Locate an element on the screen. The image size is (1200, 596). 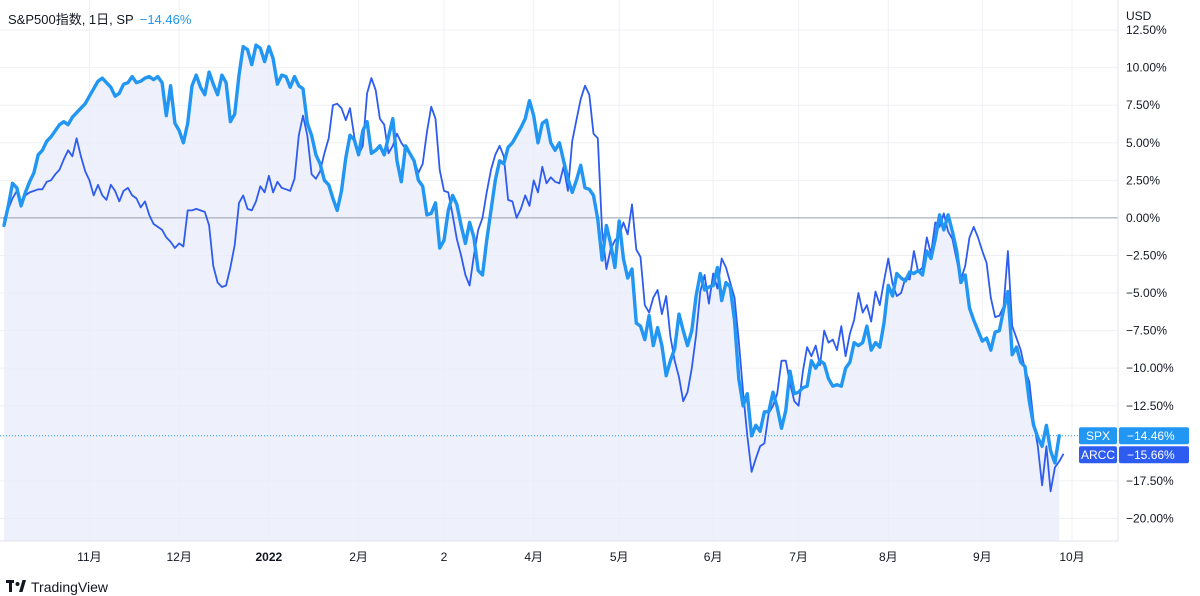
legend-return: −14.46% is located at coordinates (165, 19).